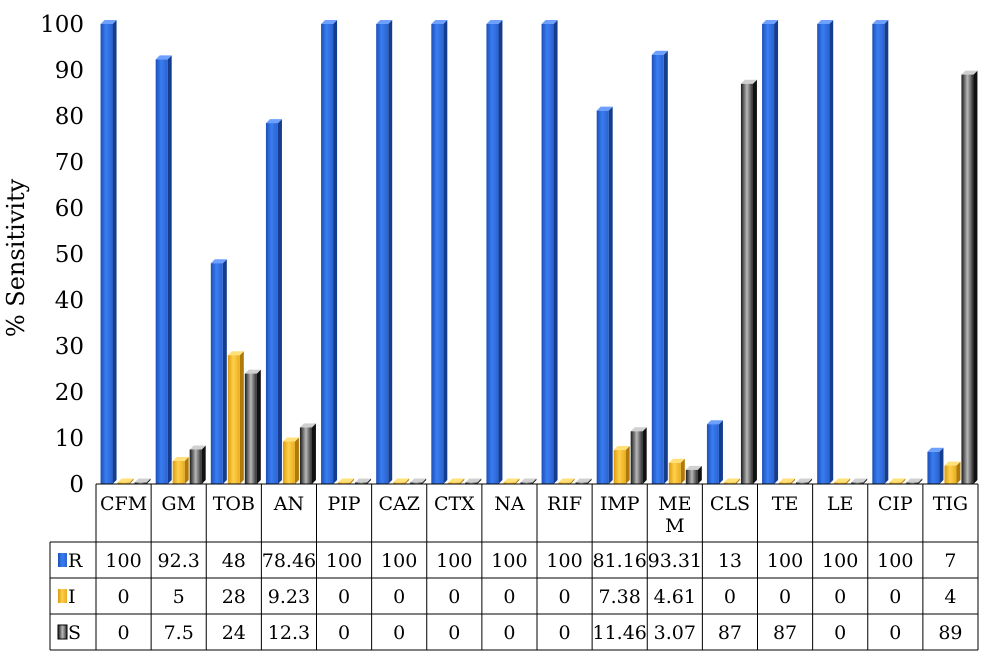  What do you see at coordinates (950, 504) in the screenshot?
I see `x-tick-label: TIG` at bounding box center [950, 504].